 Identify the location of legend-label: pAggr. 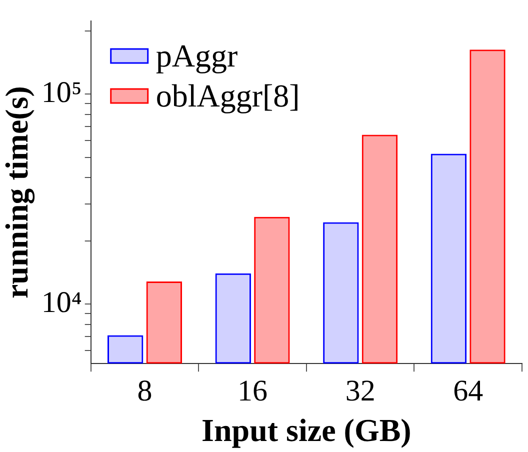
(197, 55).